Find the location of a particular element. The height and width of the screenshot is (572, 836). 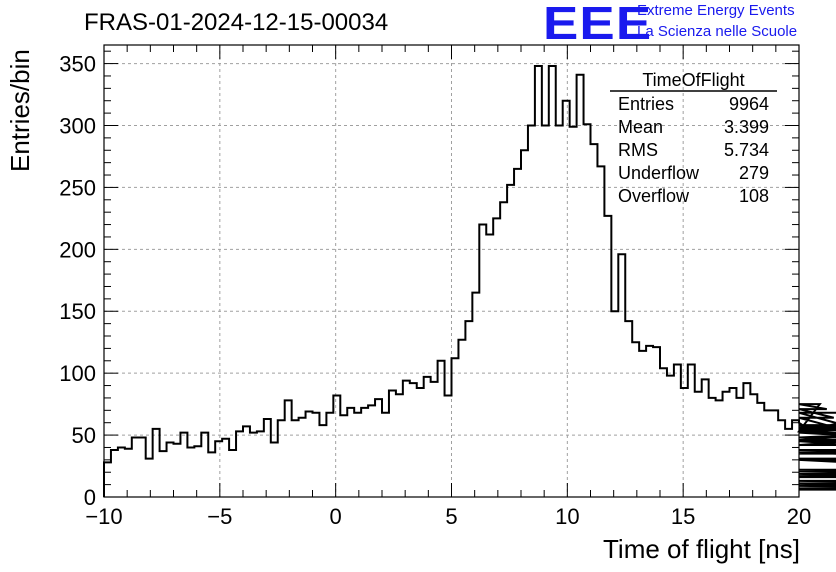

x-tick-label: 15 is located at coordinates (683, 516).